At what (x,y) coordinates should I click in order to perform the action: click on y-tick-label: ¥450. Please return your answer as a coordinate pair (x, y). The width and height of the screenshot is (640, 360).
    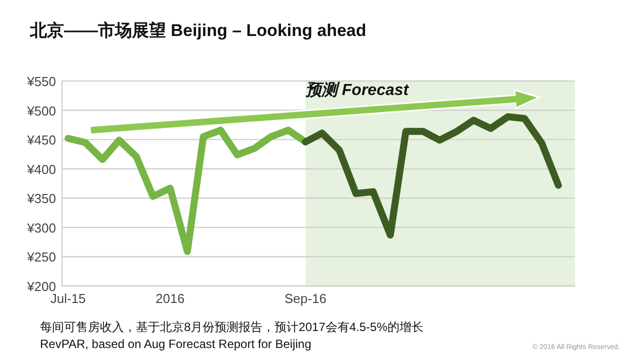
    Looking at the image, I should click on (41, 140).